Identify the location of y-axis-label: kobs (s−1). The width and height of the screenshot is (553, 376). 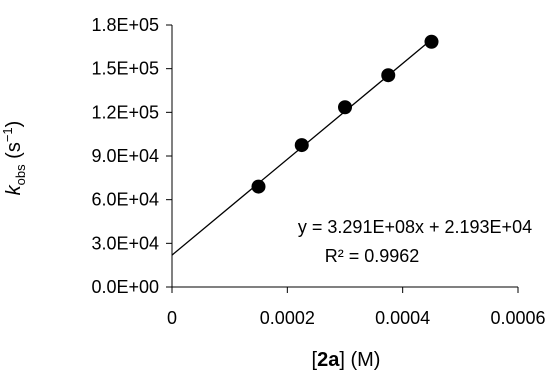
(14, 158).